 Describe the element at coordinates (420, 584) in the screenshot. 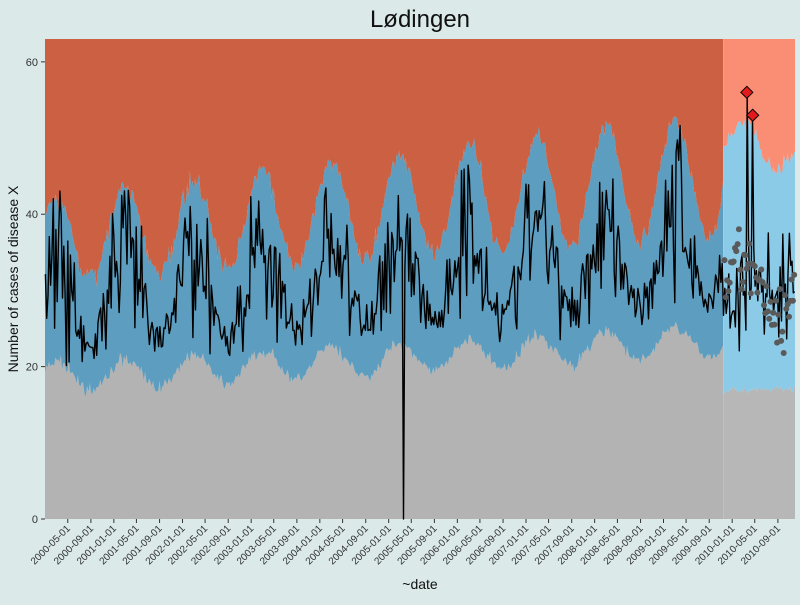

I see `x-axis-title: ~date` at that location.